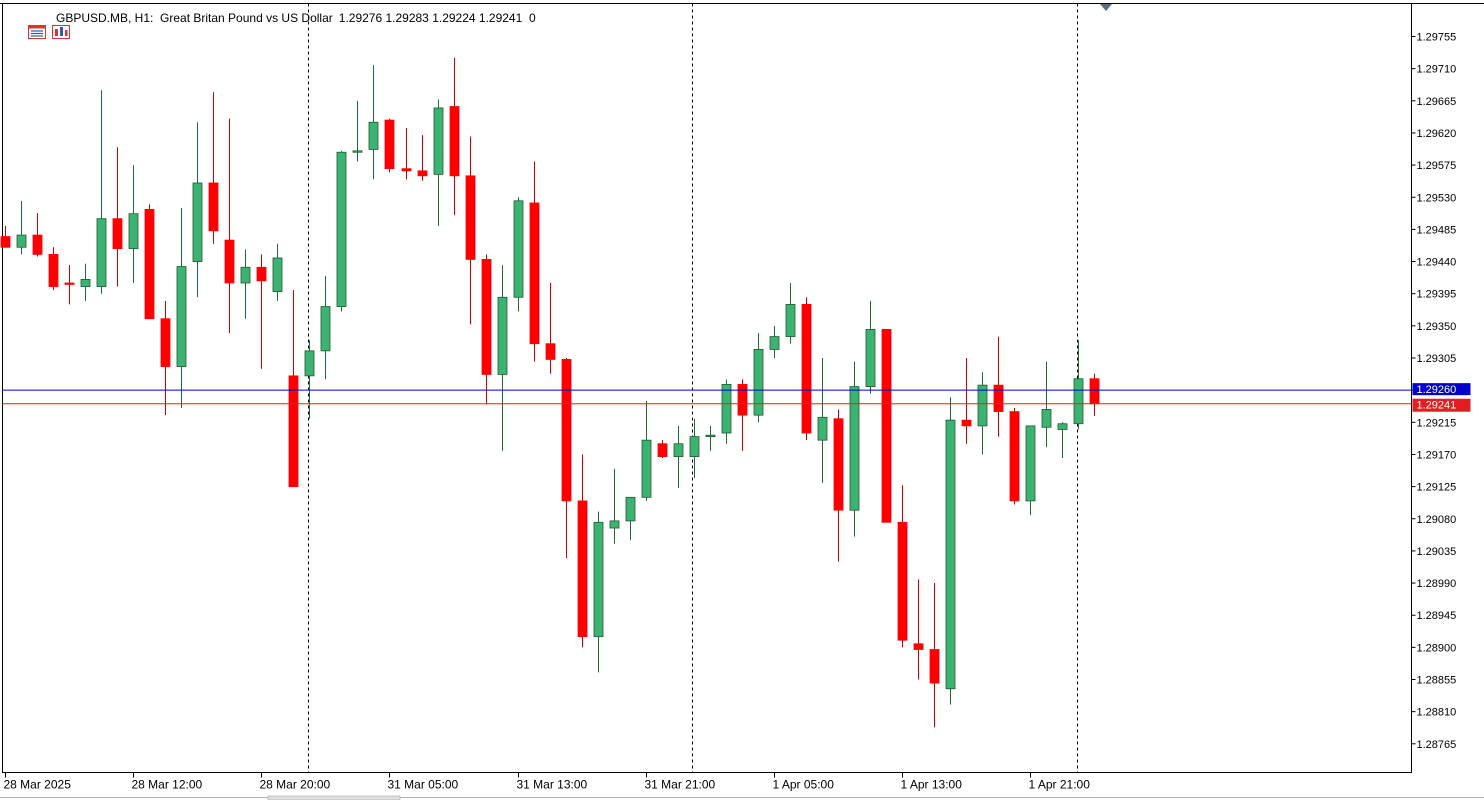  What do you see at coordinates (1437, 230) in the screenshot?
I see `y-tick-label: 1.29485` at bounding box center [1437, 230].